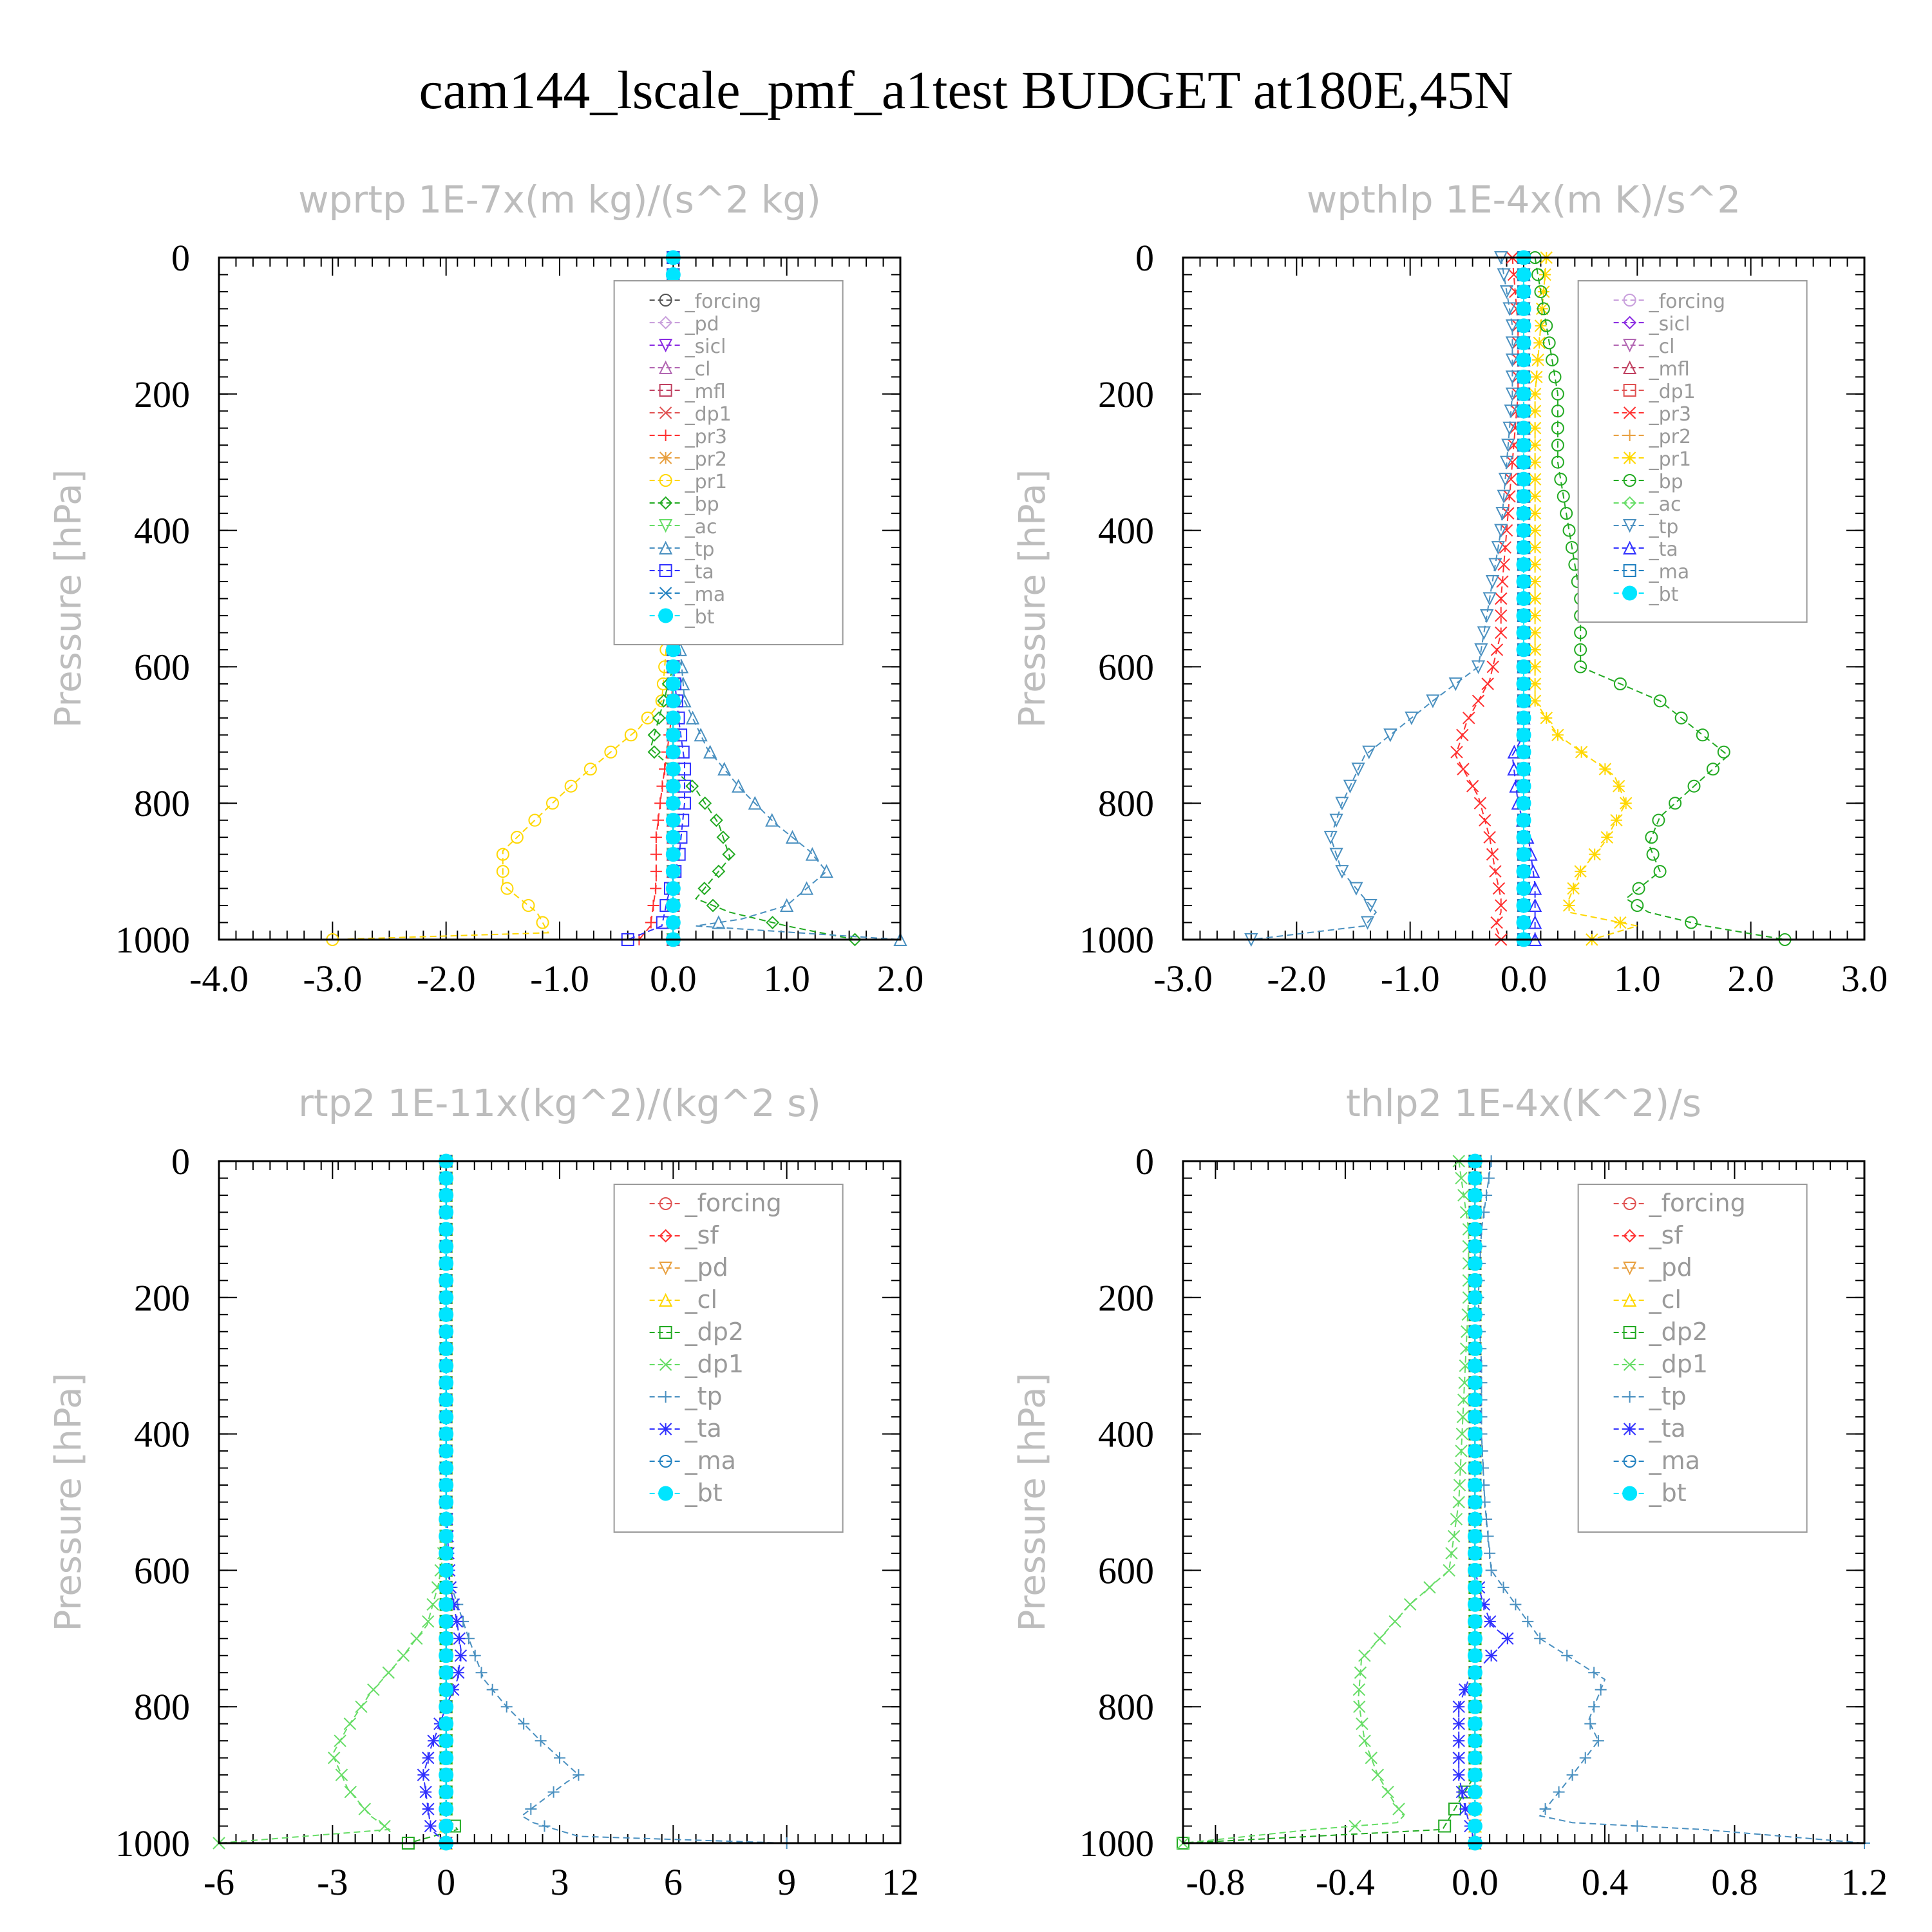 The width and height of the screenshot is (1932, 1932). Describe the element at coordinates (1865, 1882) in the screenshot. I see `x-tick-label: 1.2` at that location.